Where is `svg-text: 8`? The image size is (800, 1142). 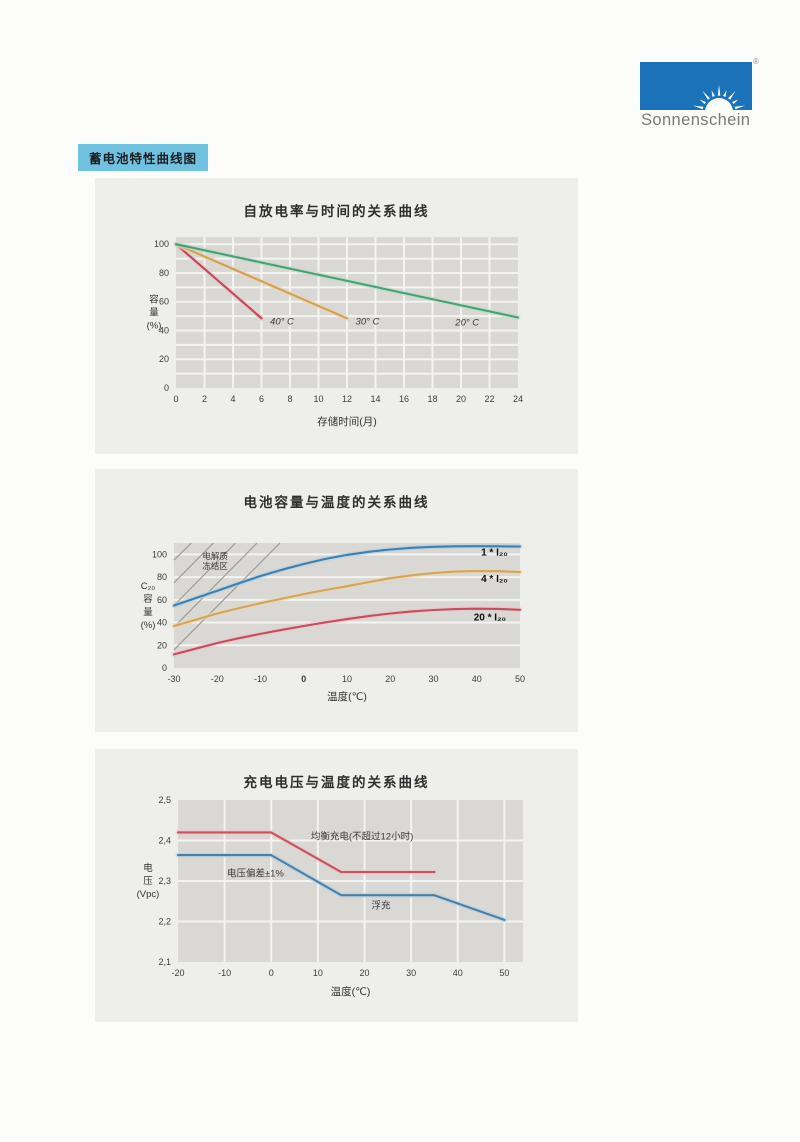
svg-text: 8 is located at coordinates (289, 399).